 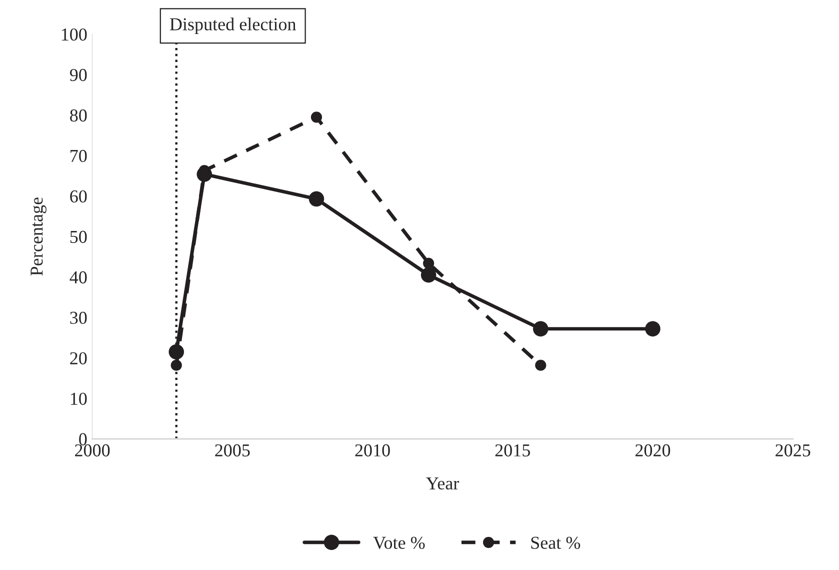 What do you see at coordinates (443, 484) in the screenshot?
I see `x-axis-title: Year` at bounding box center [443, 484].